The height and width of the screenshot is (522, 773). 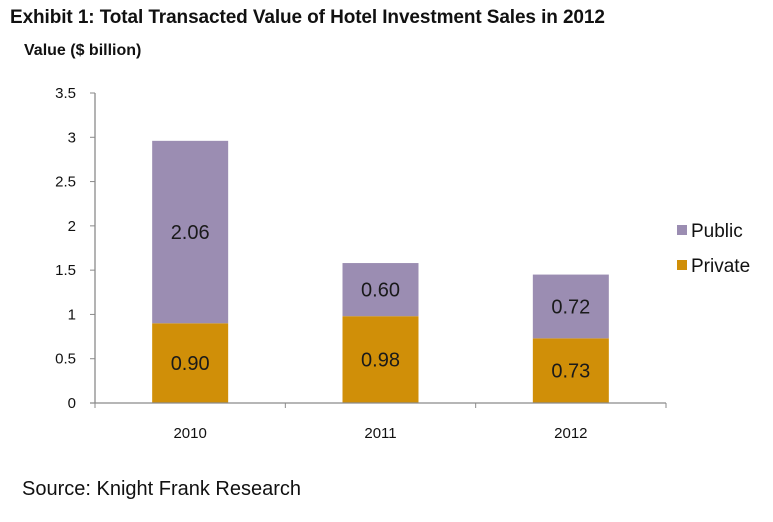 What do you see at coordinates (682, 230) in the screenshot?
I see `legend-swatch-public` at bounding box center [682, 230].